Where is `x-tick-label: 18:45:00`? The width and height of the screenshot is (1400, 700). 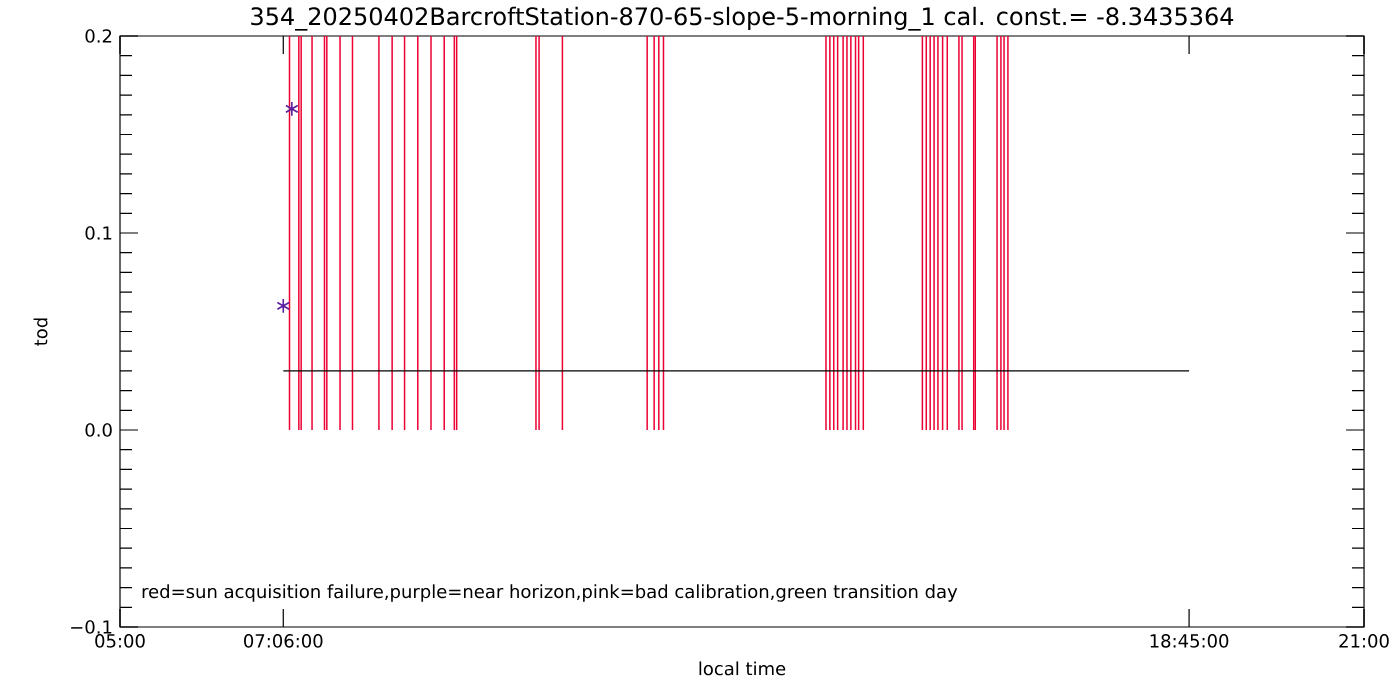 x-tick-label: 18:45:00 is located at coordinates (1189, 641).